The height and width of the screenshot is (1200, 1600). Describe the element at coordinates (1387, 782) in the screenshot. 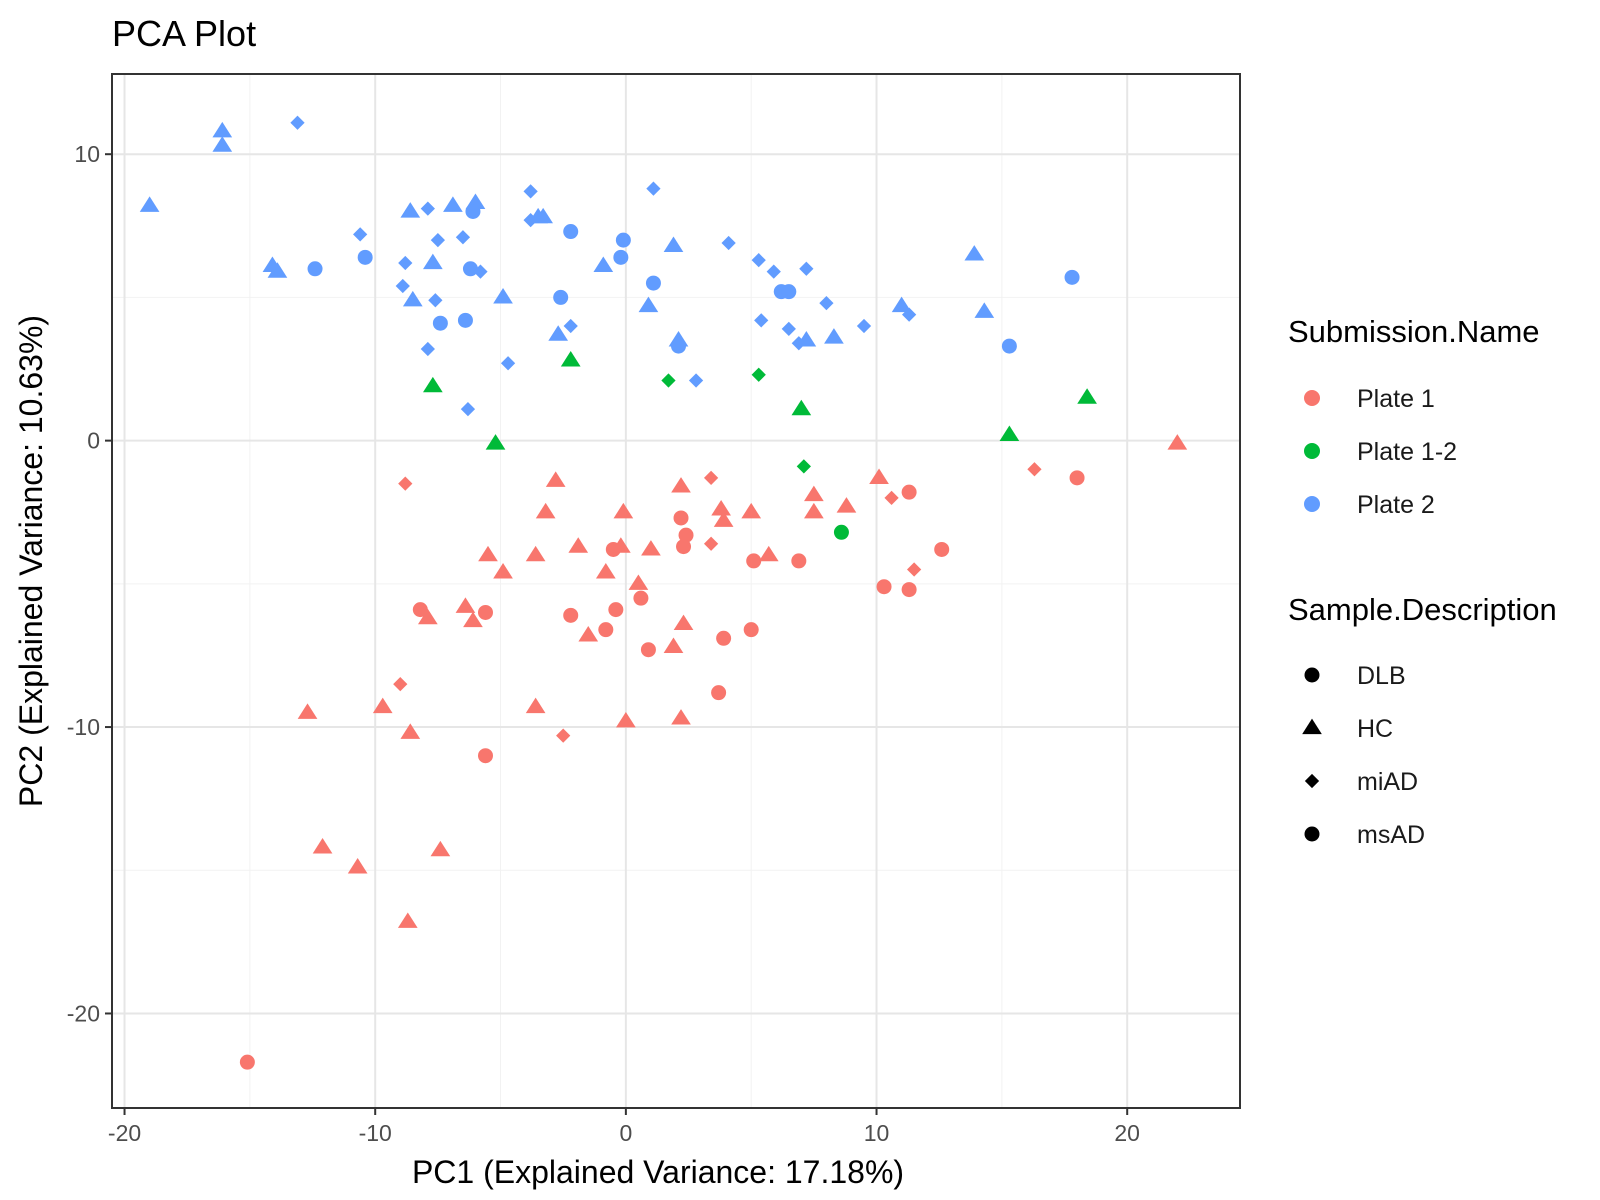

I see `shape-legend-label: miAD` at that location.